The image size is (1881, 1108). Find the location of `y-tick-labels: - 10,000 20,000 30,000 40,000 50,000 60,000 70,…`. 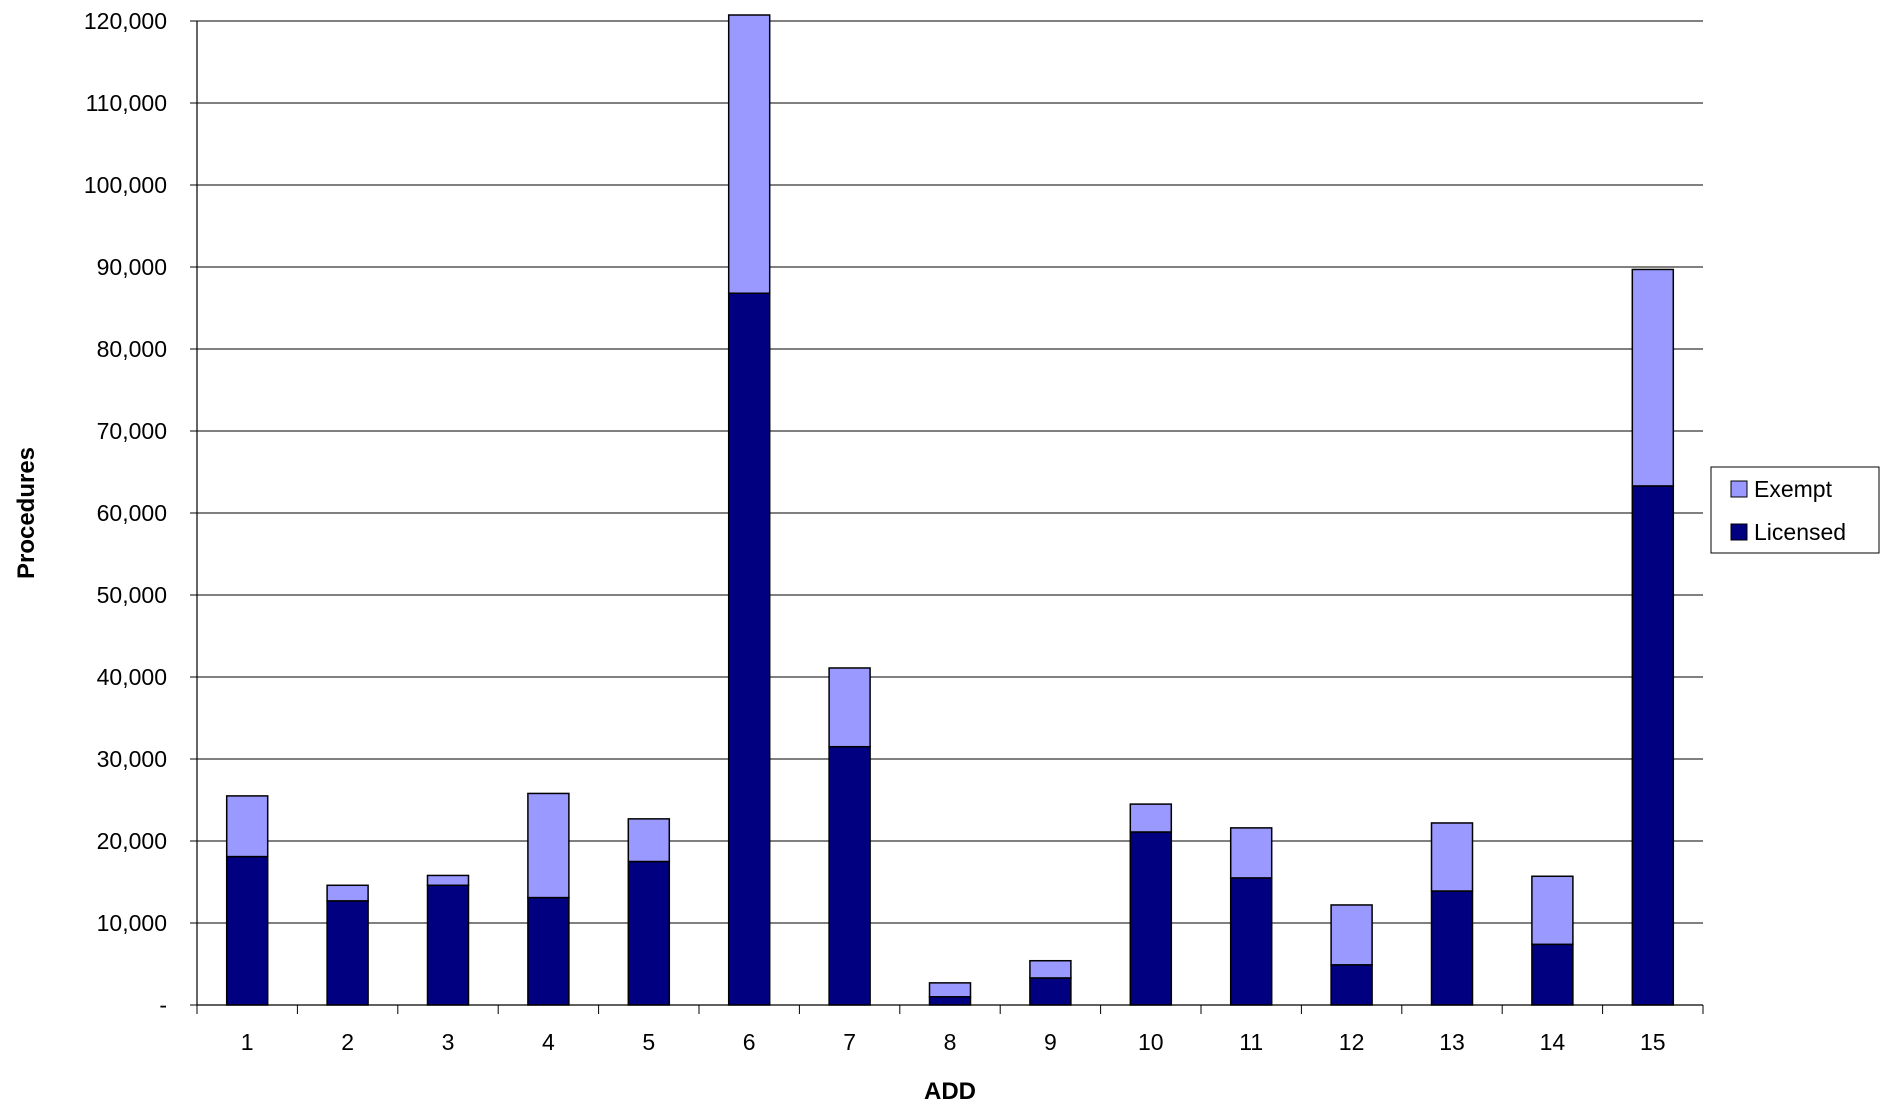

y-tick-labels: - 10,000 20,000 30,000 40,000 50,000 60,000 70,… is located at coordinates (125, 513).